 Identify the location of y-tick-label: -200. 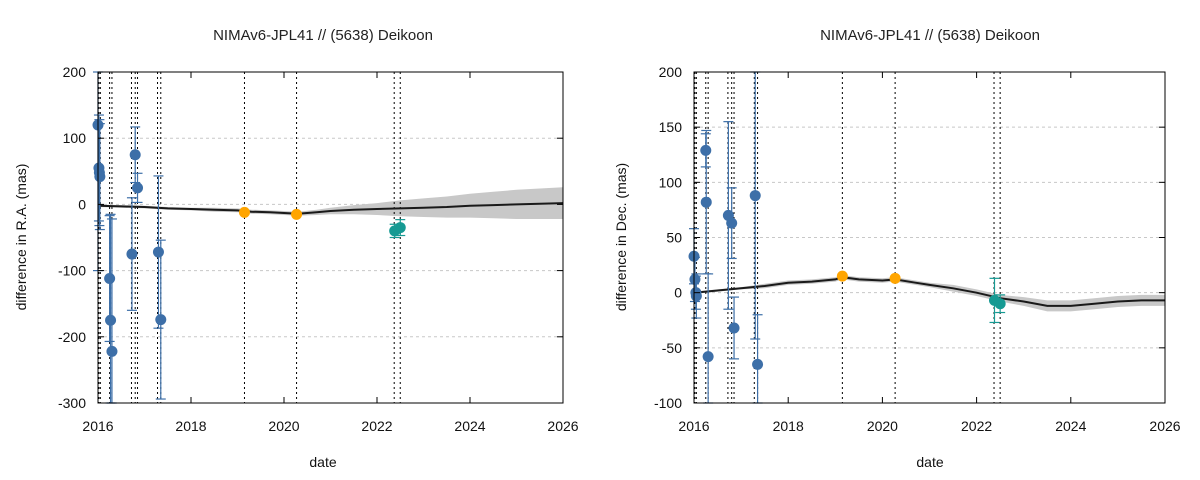
(72, 337).